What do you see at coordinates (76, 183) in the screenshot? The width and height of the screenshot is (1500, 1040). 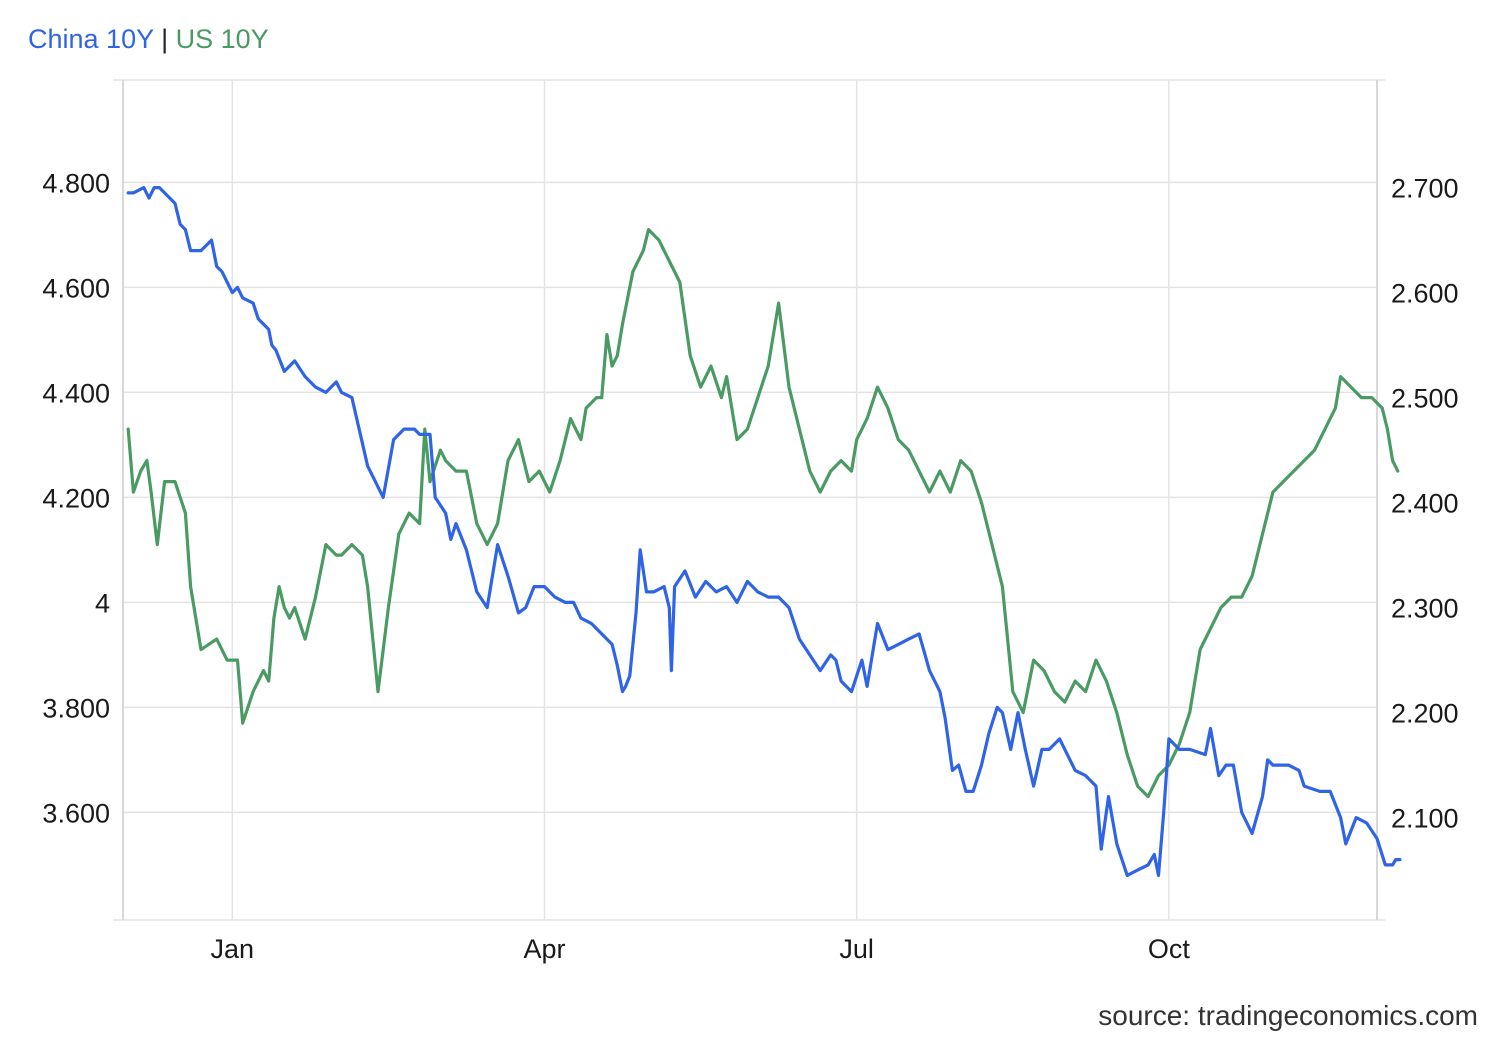 I see `left-y-tick-label: 4.800` at bounding box center [76, 183].